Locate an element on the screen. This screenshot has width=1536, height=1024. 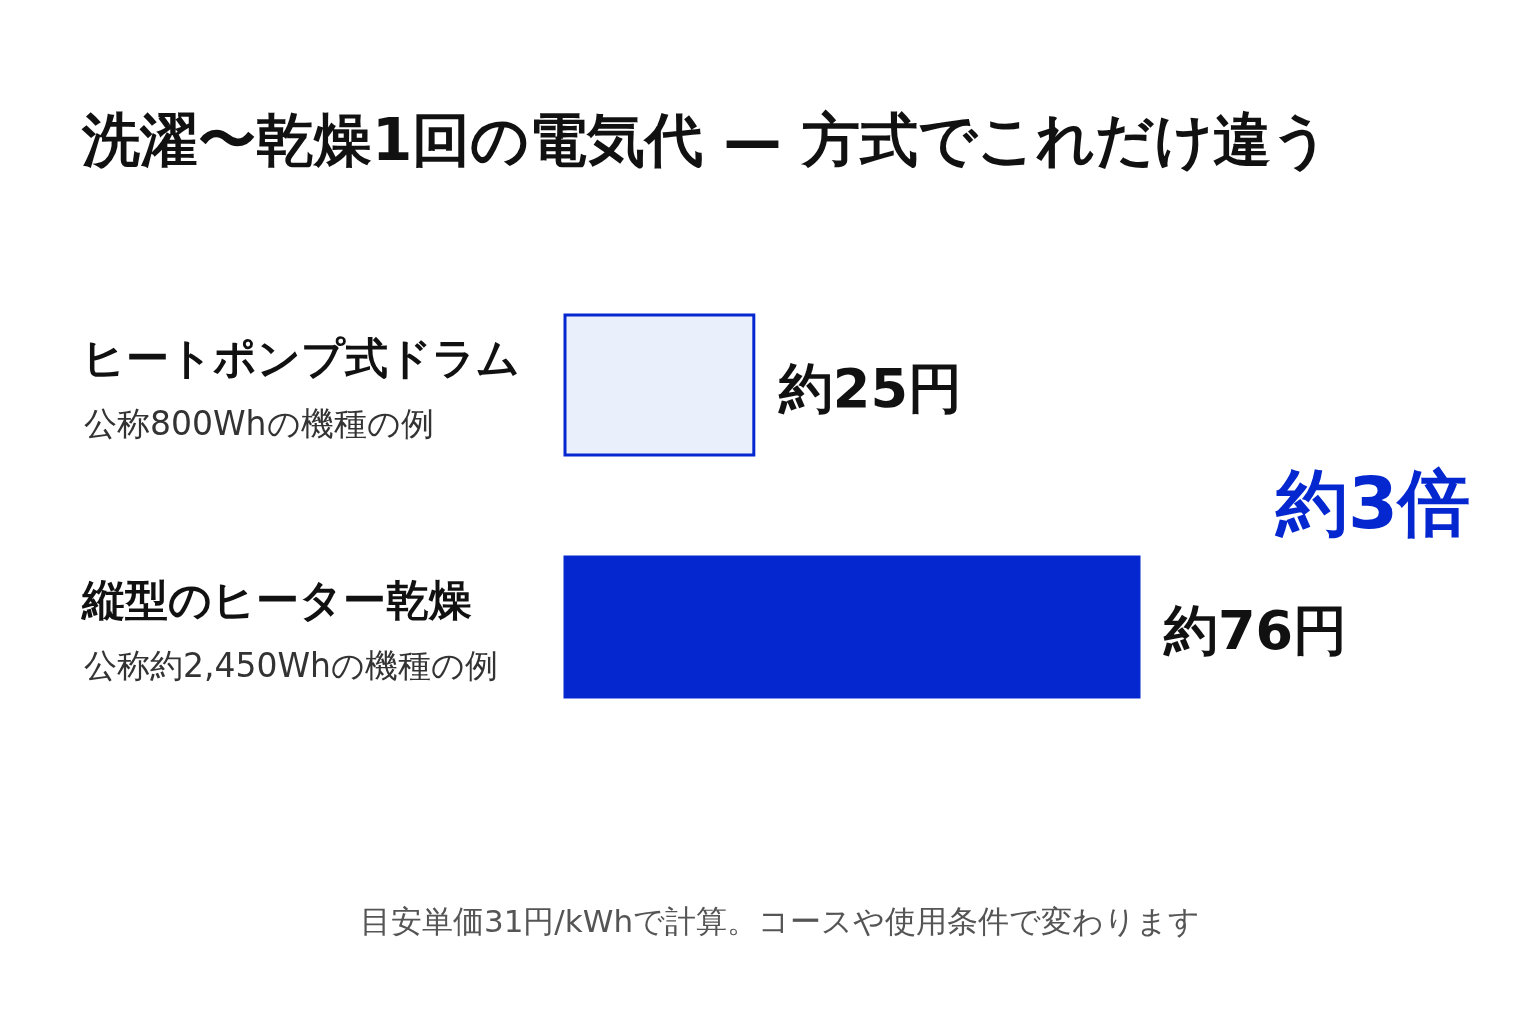
y-tick-label: 縦型のヒーター乾燥 is located at coordinates (276, 600).